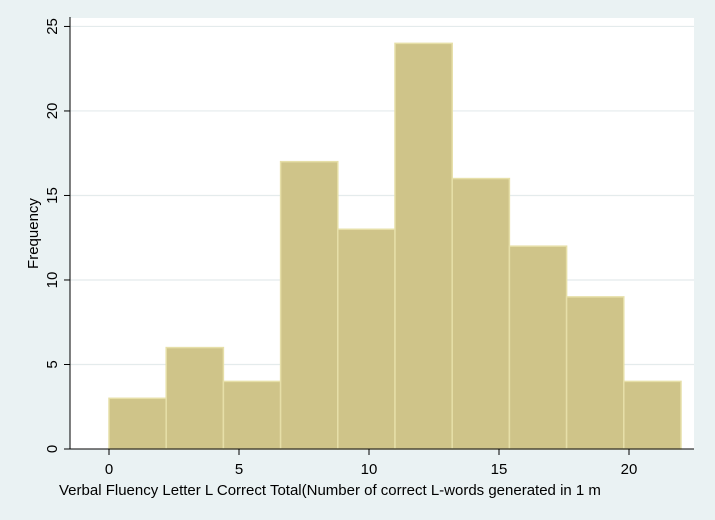 The width and height of the screenshot is (715, 520). What do you see at coordinates (52, 26) in the screenshot?
I see `y-tick-label: 25` at bounding box center [52, 26].